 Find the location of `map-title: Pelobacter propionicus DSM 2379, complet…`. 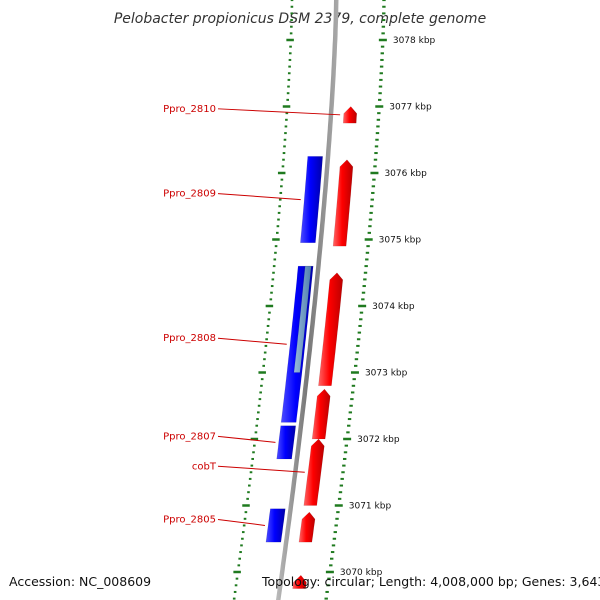

map-title: Pelobacter propionicus DSM 2379, complet… is located at coordinates (300, 19).